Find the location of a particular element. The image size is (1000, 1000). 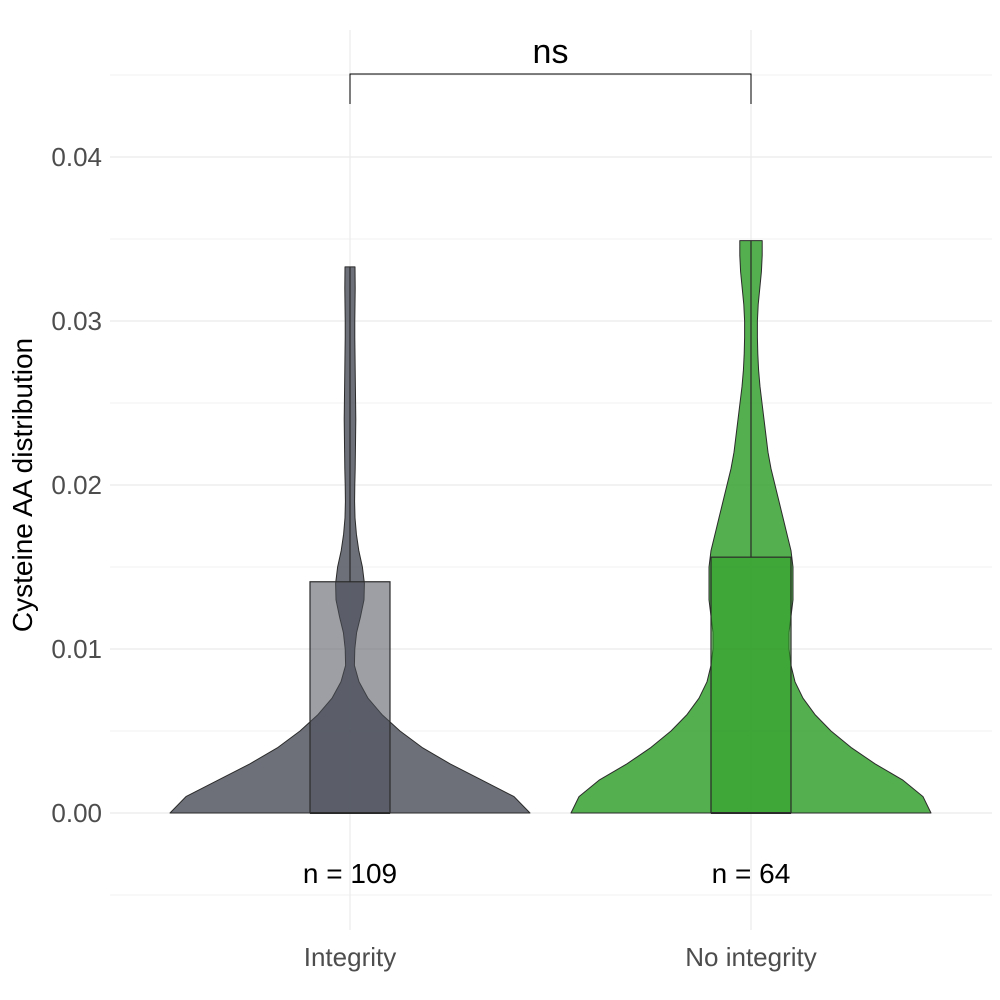

y-tick-label: 0.04 is located at coordinates (76, 157).